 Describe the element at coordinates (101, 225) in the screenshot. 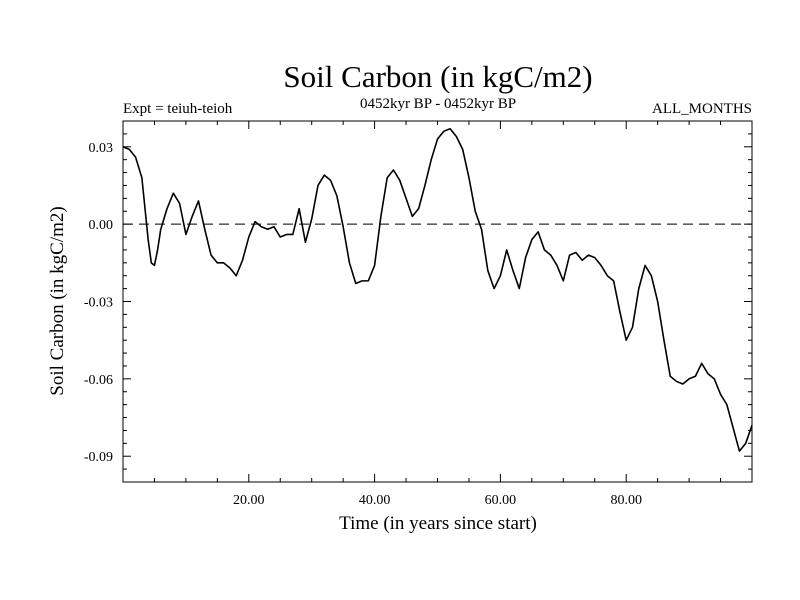

I see `y-tick-label: 0.00` at that location.